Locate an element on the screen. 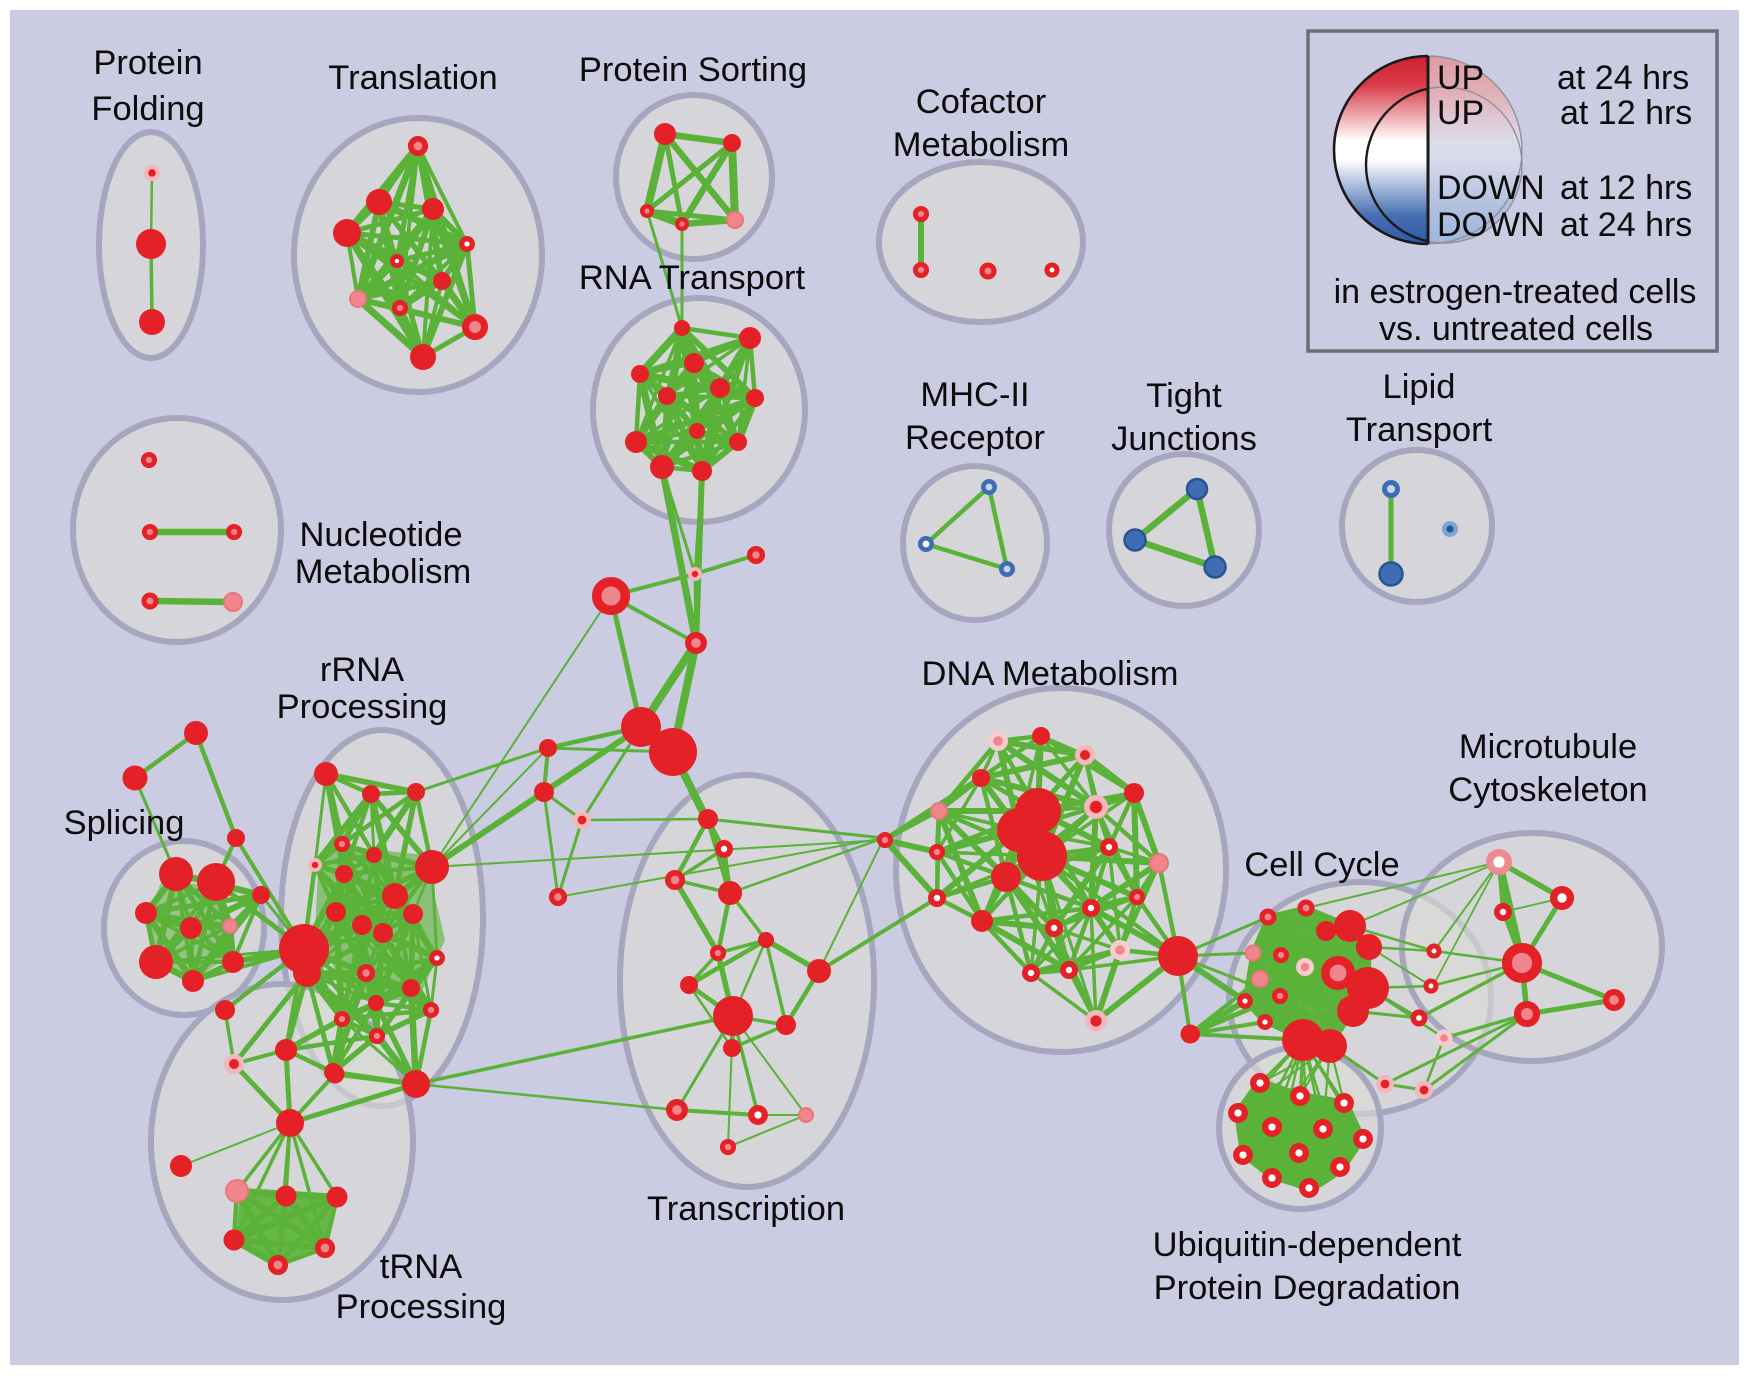 The height and width of the screenshot is (1376, 1750). svg-text: Tight is located at coordinates (1184, 396).